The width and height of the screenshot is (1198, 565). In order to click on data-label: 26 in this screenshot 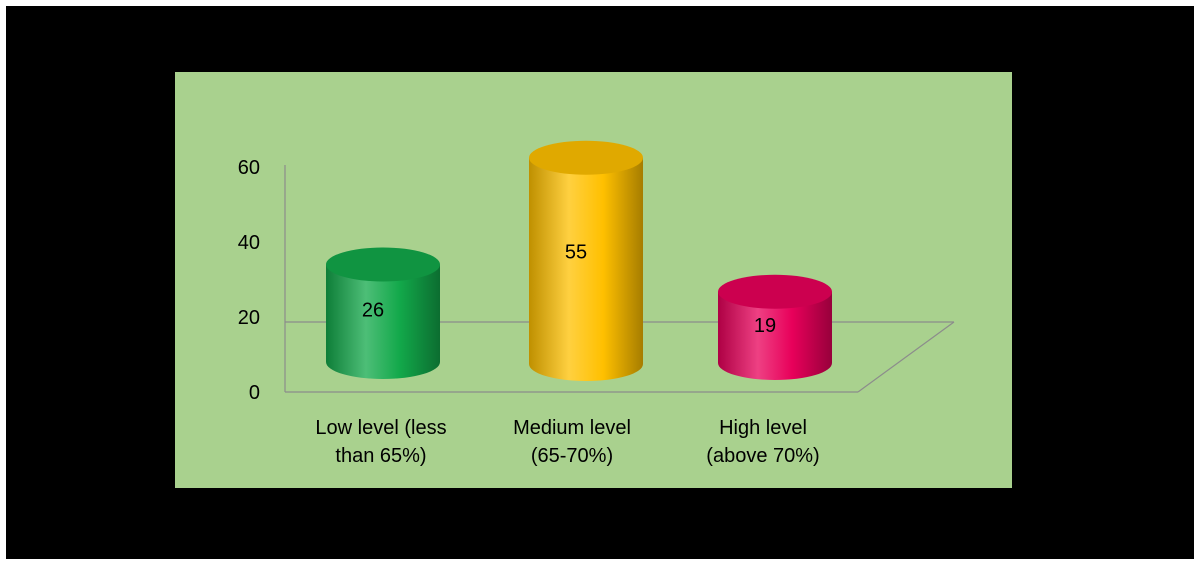, I will do `click(373, 310)`.